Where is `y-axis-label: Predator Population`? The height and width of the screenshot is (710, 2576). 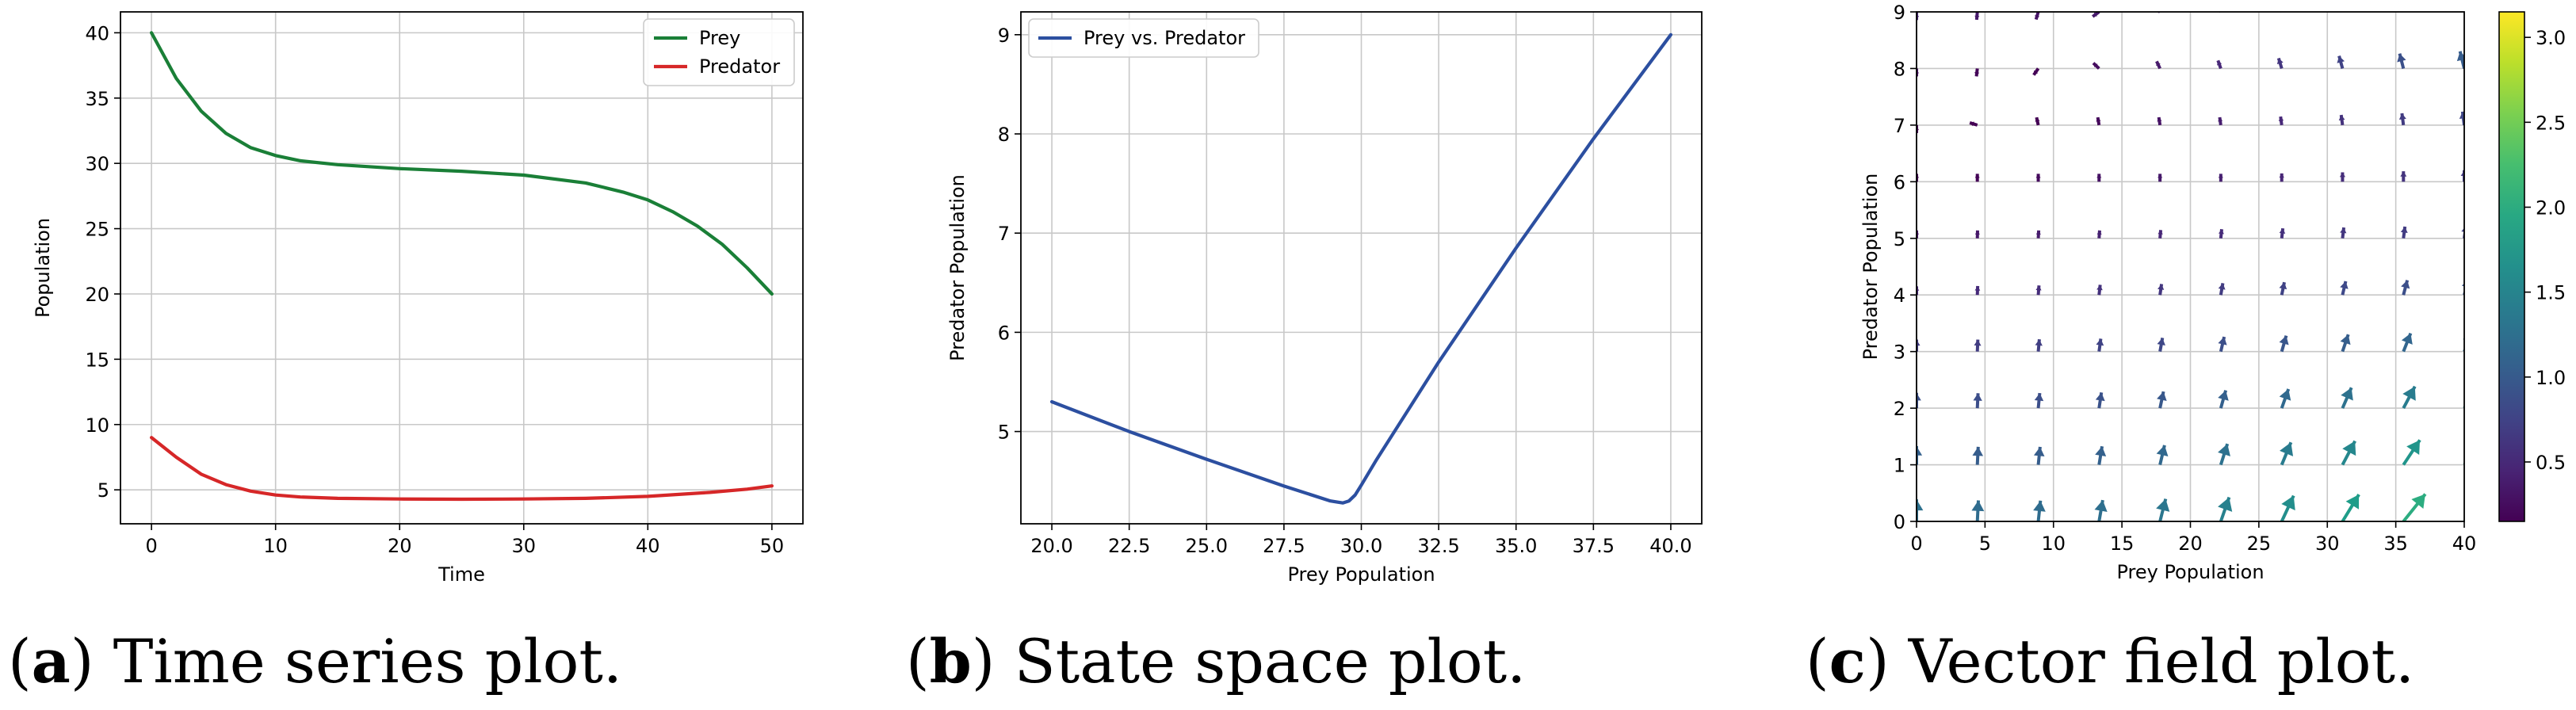
y-axis-label: Predator Population is located at coordinates (1871, 267).